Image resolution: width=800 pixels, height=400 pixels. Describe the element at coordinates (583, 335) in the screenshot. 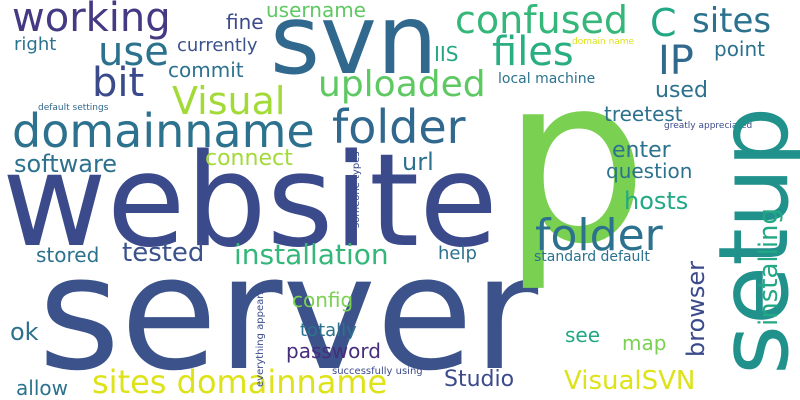

I see `word-see: see` at that location.